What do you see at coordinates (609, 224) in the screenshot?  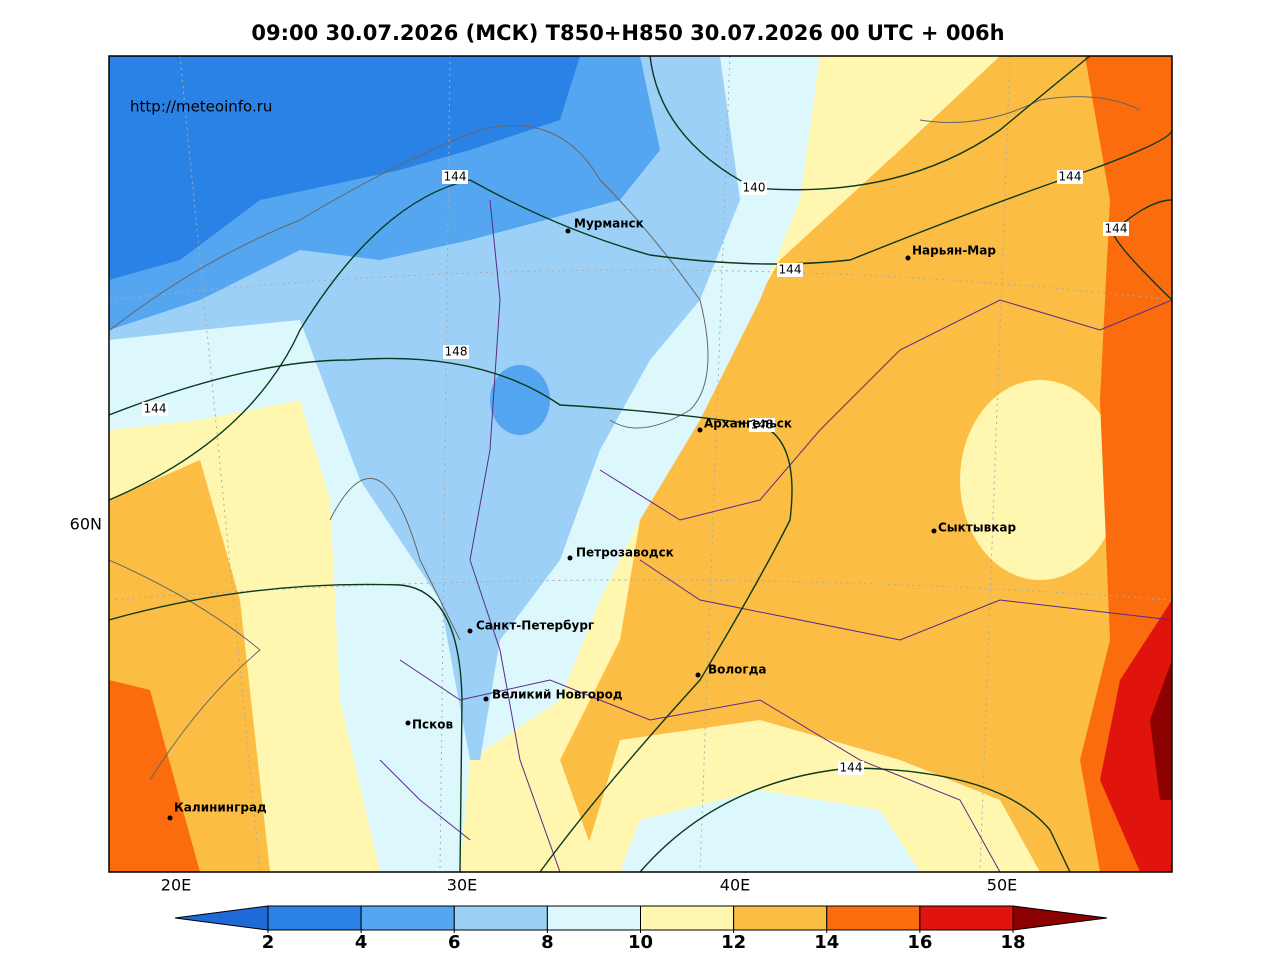 I see `city-label: Мурманск` at bounding box center [609, 224].